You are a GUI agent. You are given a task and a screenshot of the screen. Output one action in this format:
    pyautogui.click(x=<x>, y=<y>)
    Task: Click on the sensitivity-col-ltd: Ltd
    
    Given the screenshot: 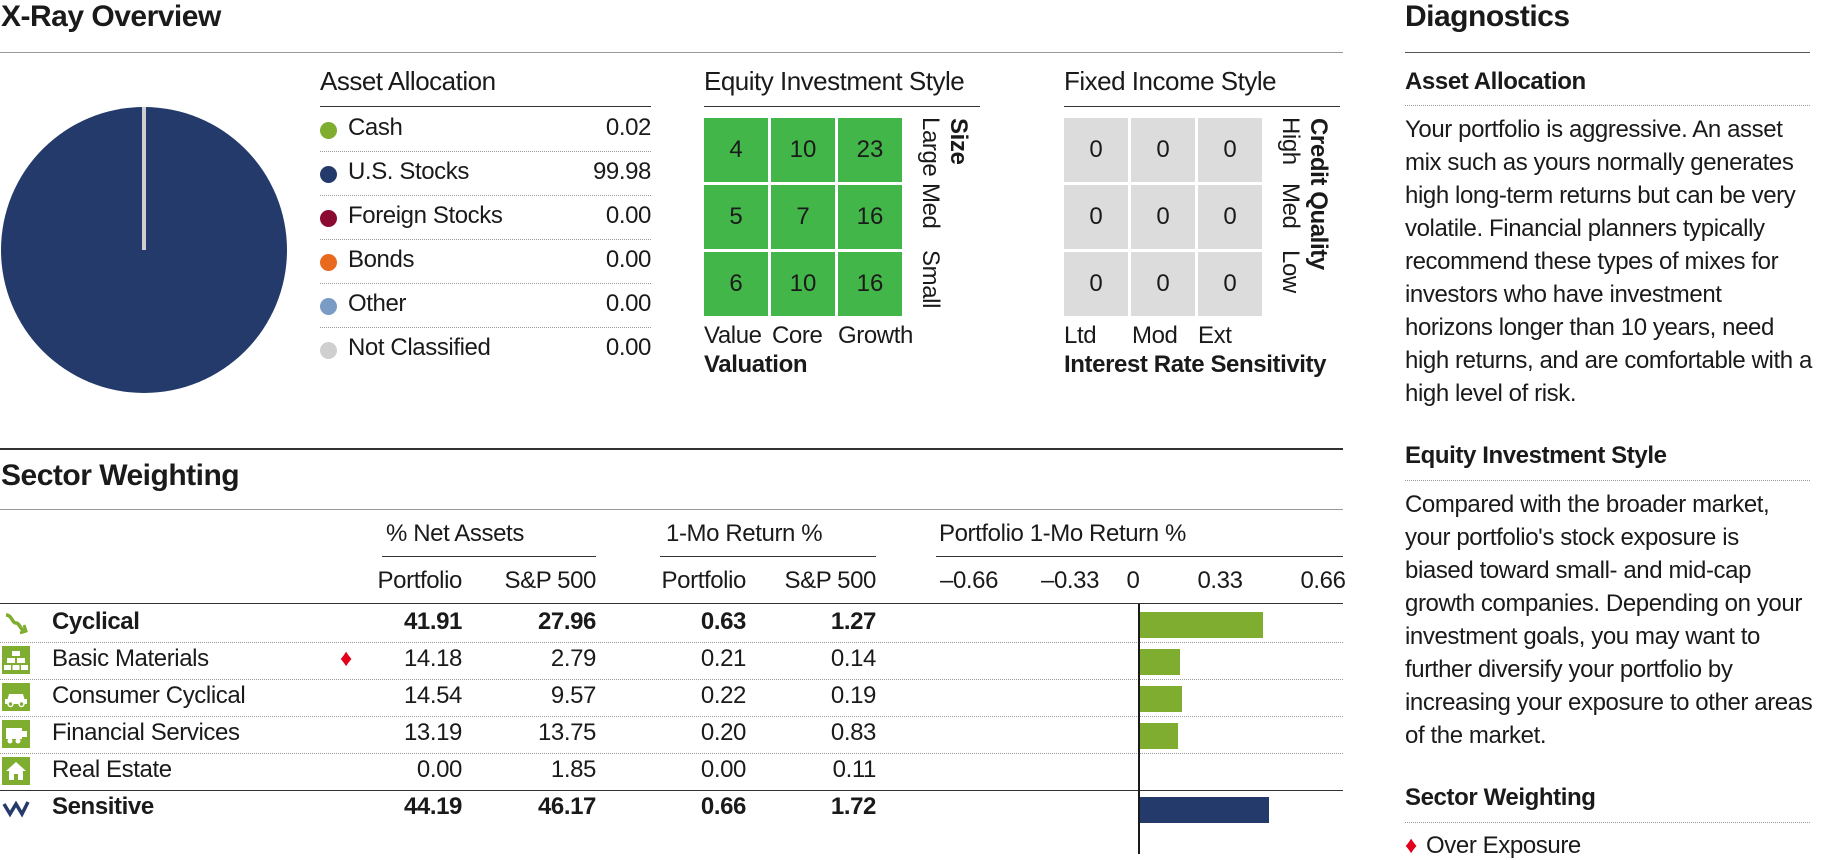 What is the action you would take?
    pyautogui.click(x=1080, y=335)
    